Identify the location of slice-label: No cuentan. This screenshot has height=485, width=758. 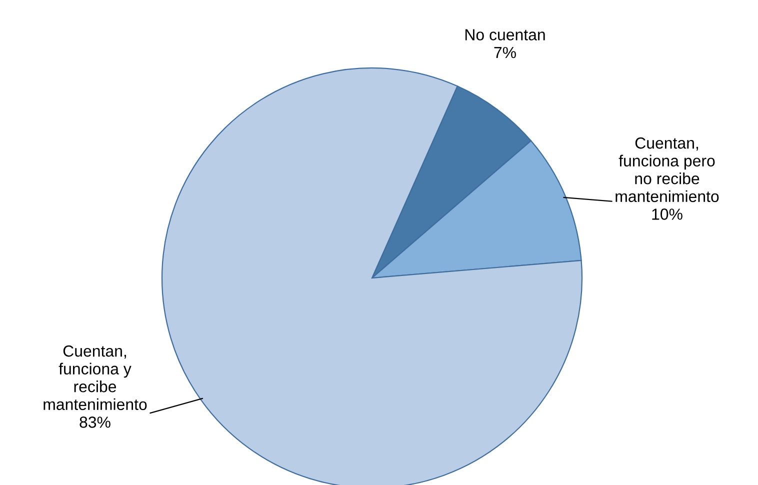
(505, 34).